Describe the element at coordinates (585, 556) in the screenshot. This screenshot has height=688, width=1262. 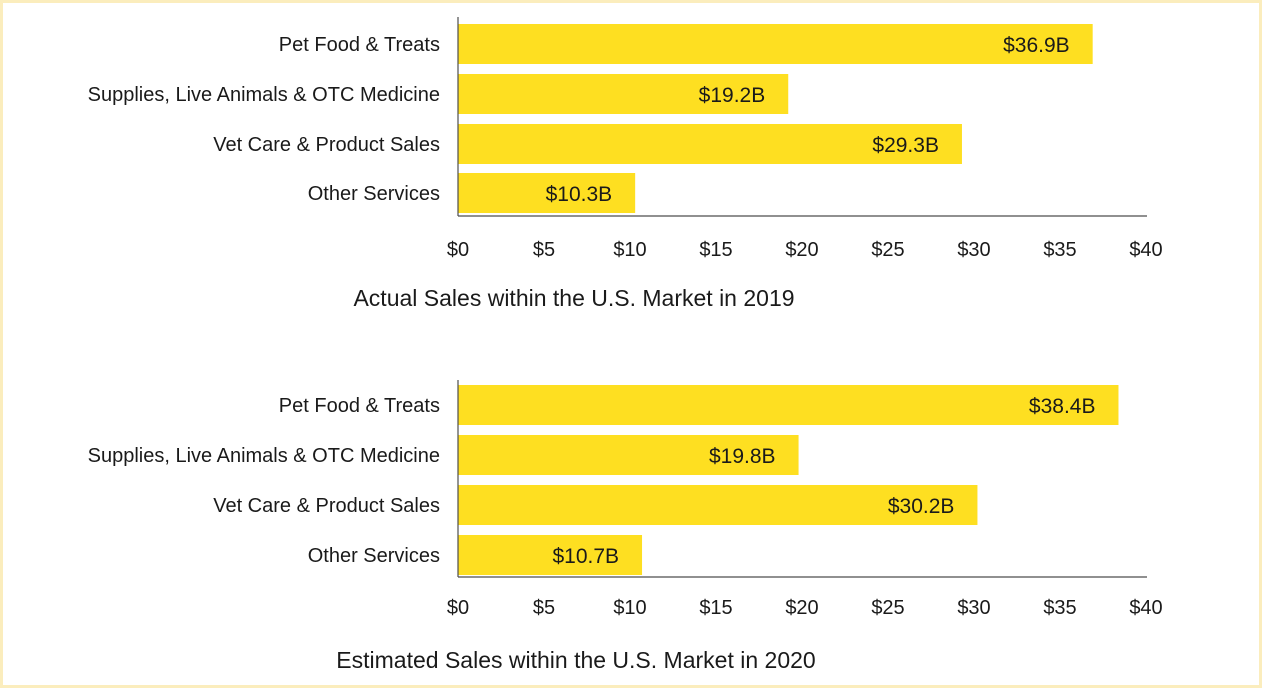
I see `data-label: $10.7B` at that location.